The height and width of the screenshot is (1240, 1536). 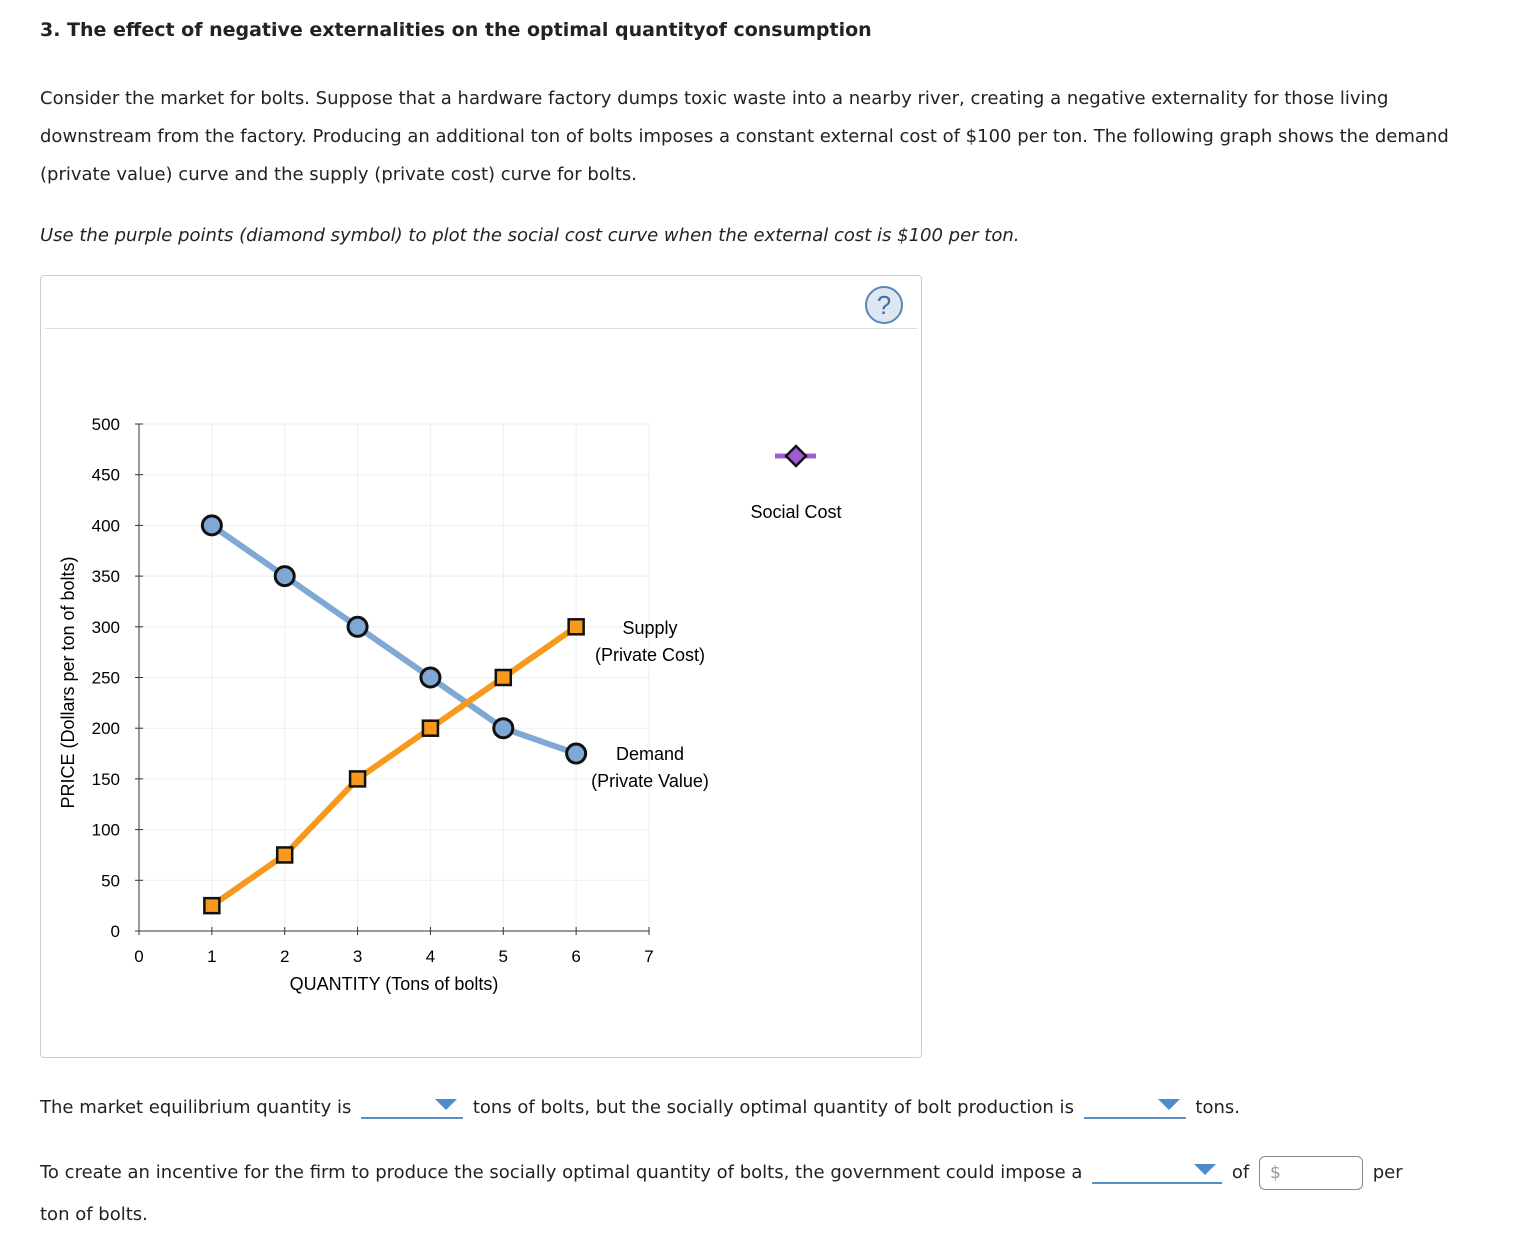 I want to click on q2-wrap-text: ton of bolts., so click(x=94, y=1214).